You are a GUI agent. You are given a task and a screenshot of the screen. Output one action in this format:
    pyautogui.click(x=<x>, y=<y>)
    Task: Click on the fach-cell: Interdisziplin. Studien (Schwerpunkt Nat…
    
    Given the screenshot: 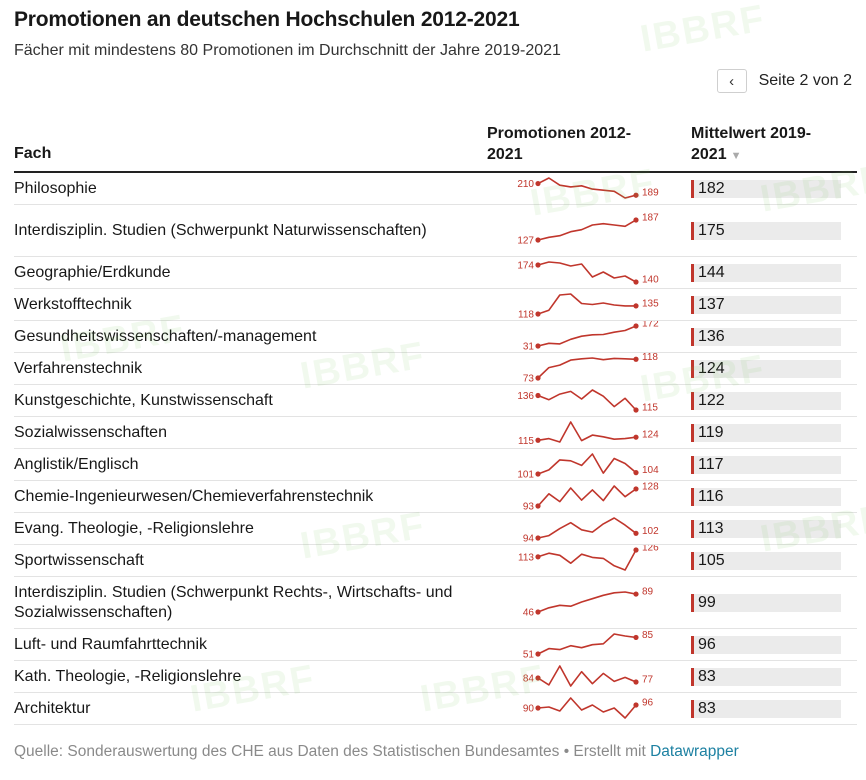 What is the action you would take?
    pyautogui.click(x=220, y=230)
    